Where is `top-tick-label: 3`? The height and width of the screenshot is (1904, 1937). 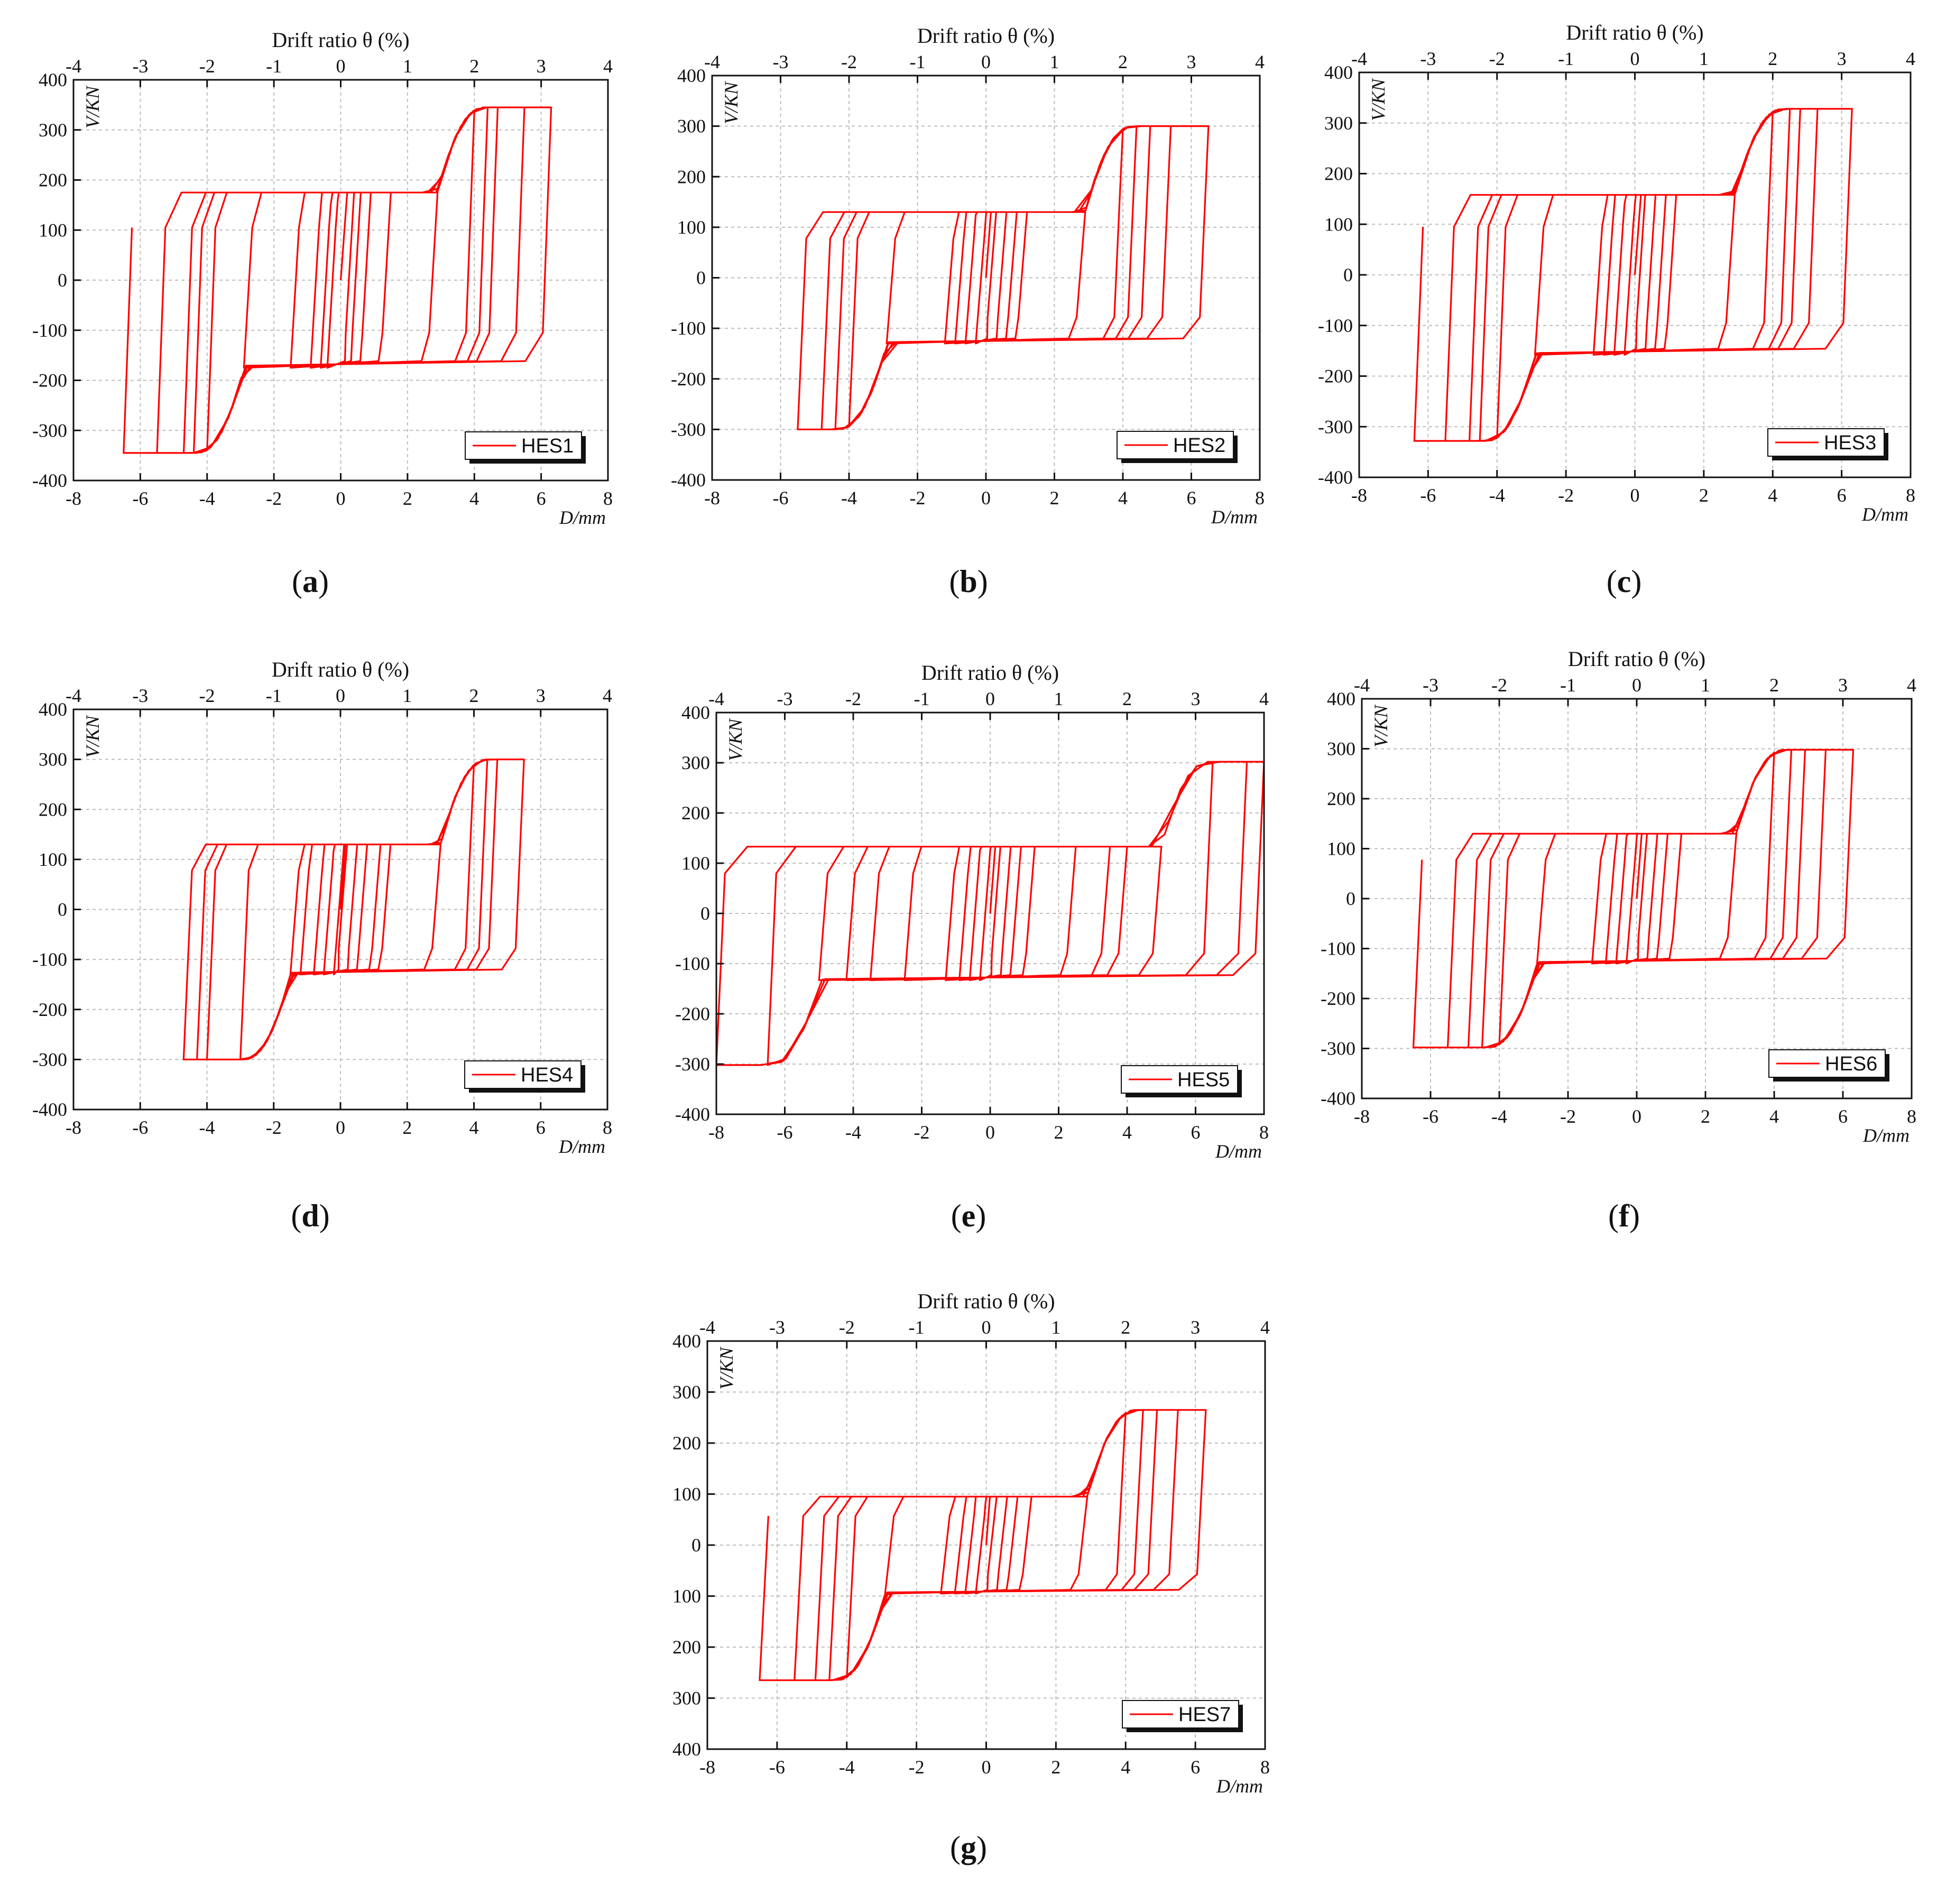
top-tick-label: 3 is located at coordinates (1843, 685).